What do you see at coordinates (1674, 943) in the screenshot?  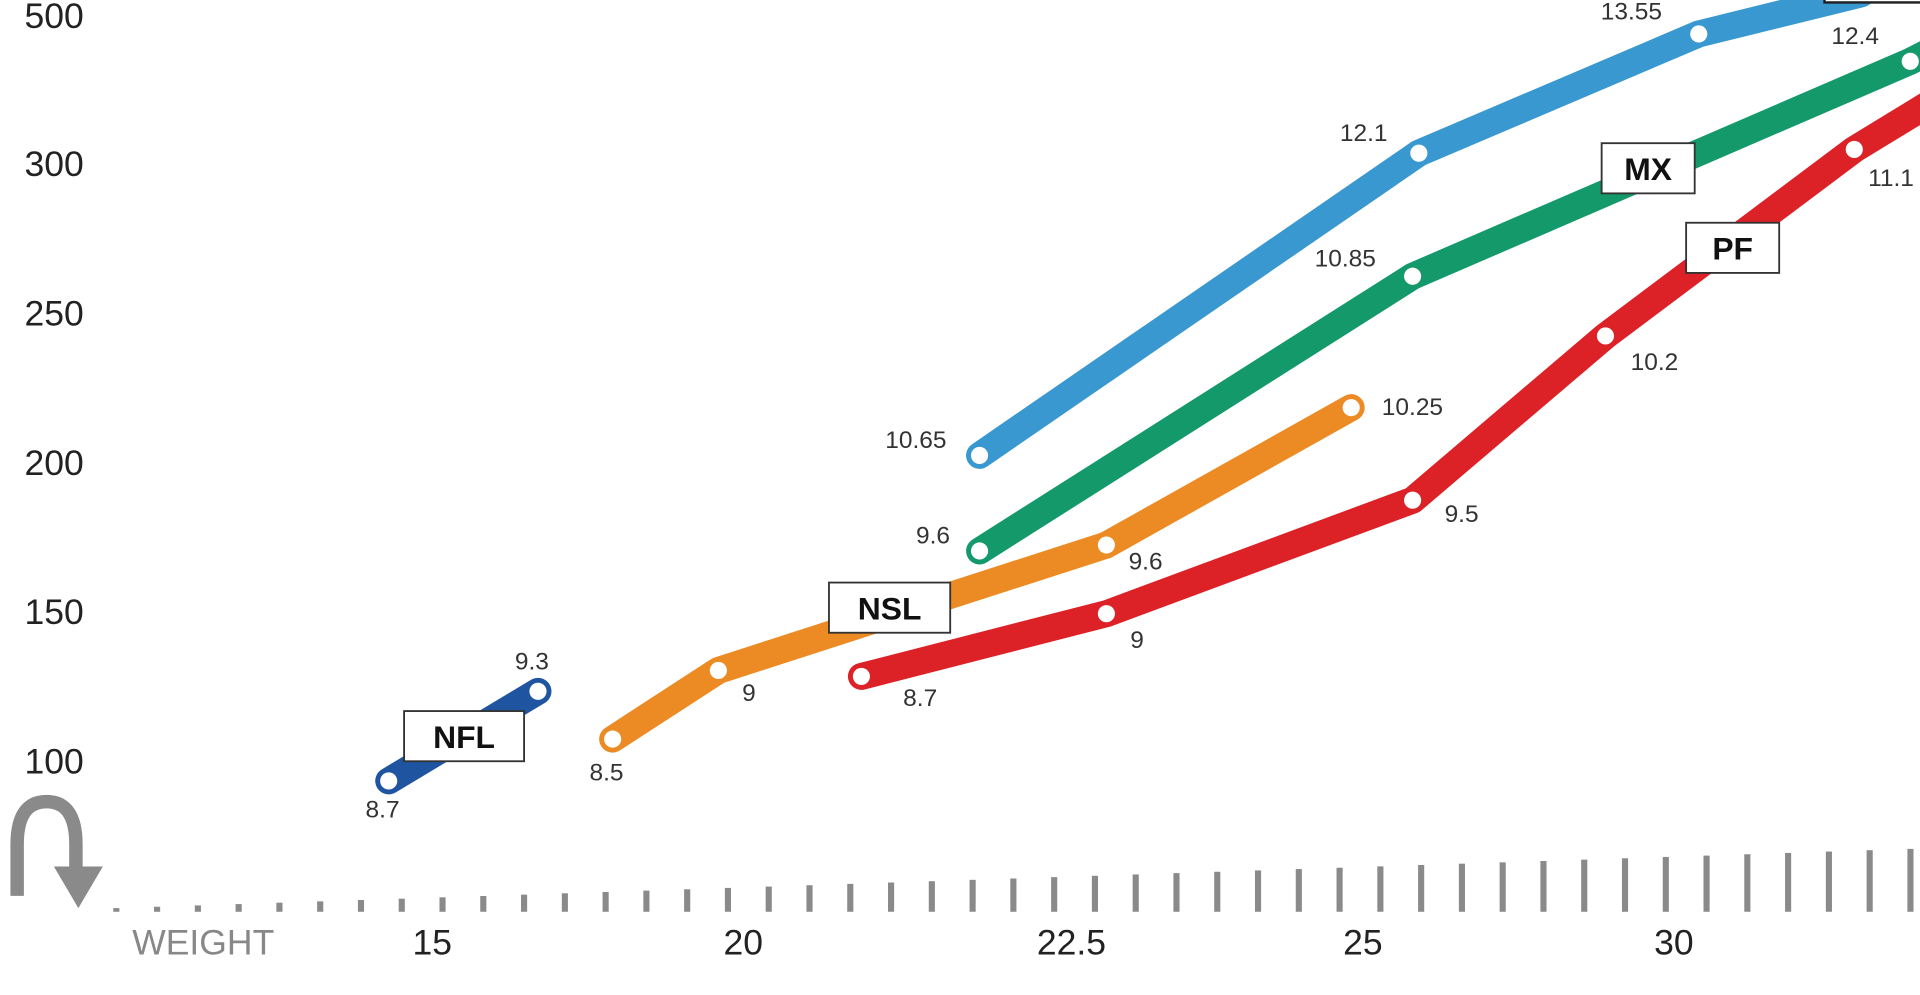 I see `x-tick-label: 30` at bounding box center [1674, 943].